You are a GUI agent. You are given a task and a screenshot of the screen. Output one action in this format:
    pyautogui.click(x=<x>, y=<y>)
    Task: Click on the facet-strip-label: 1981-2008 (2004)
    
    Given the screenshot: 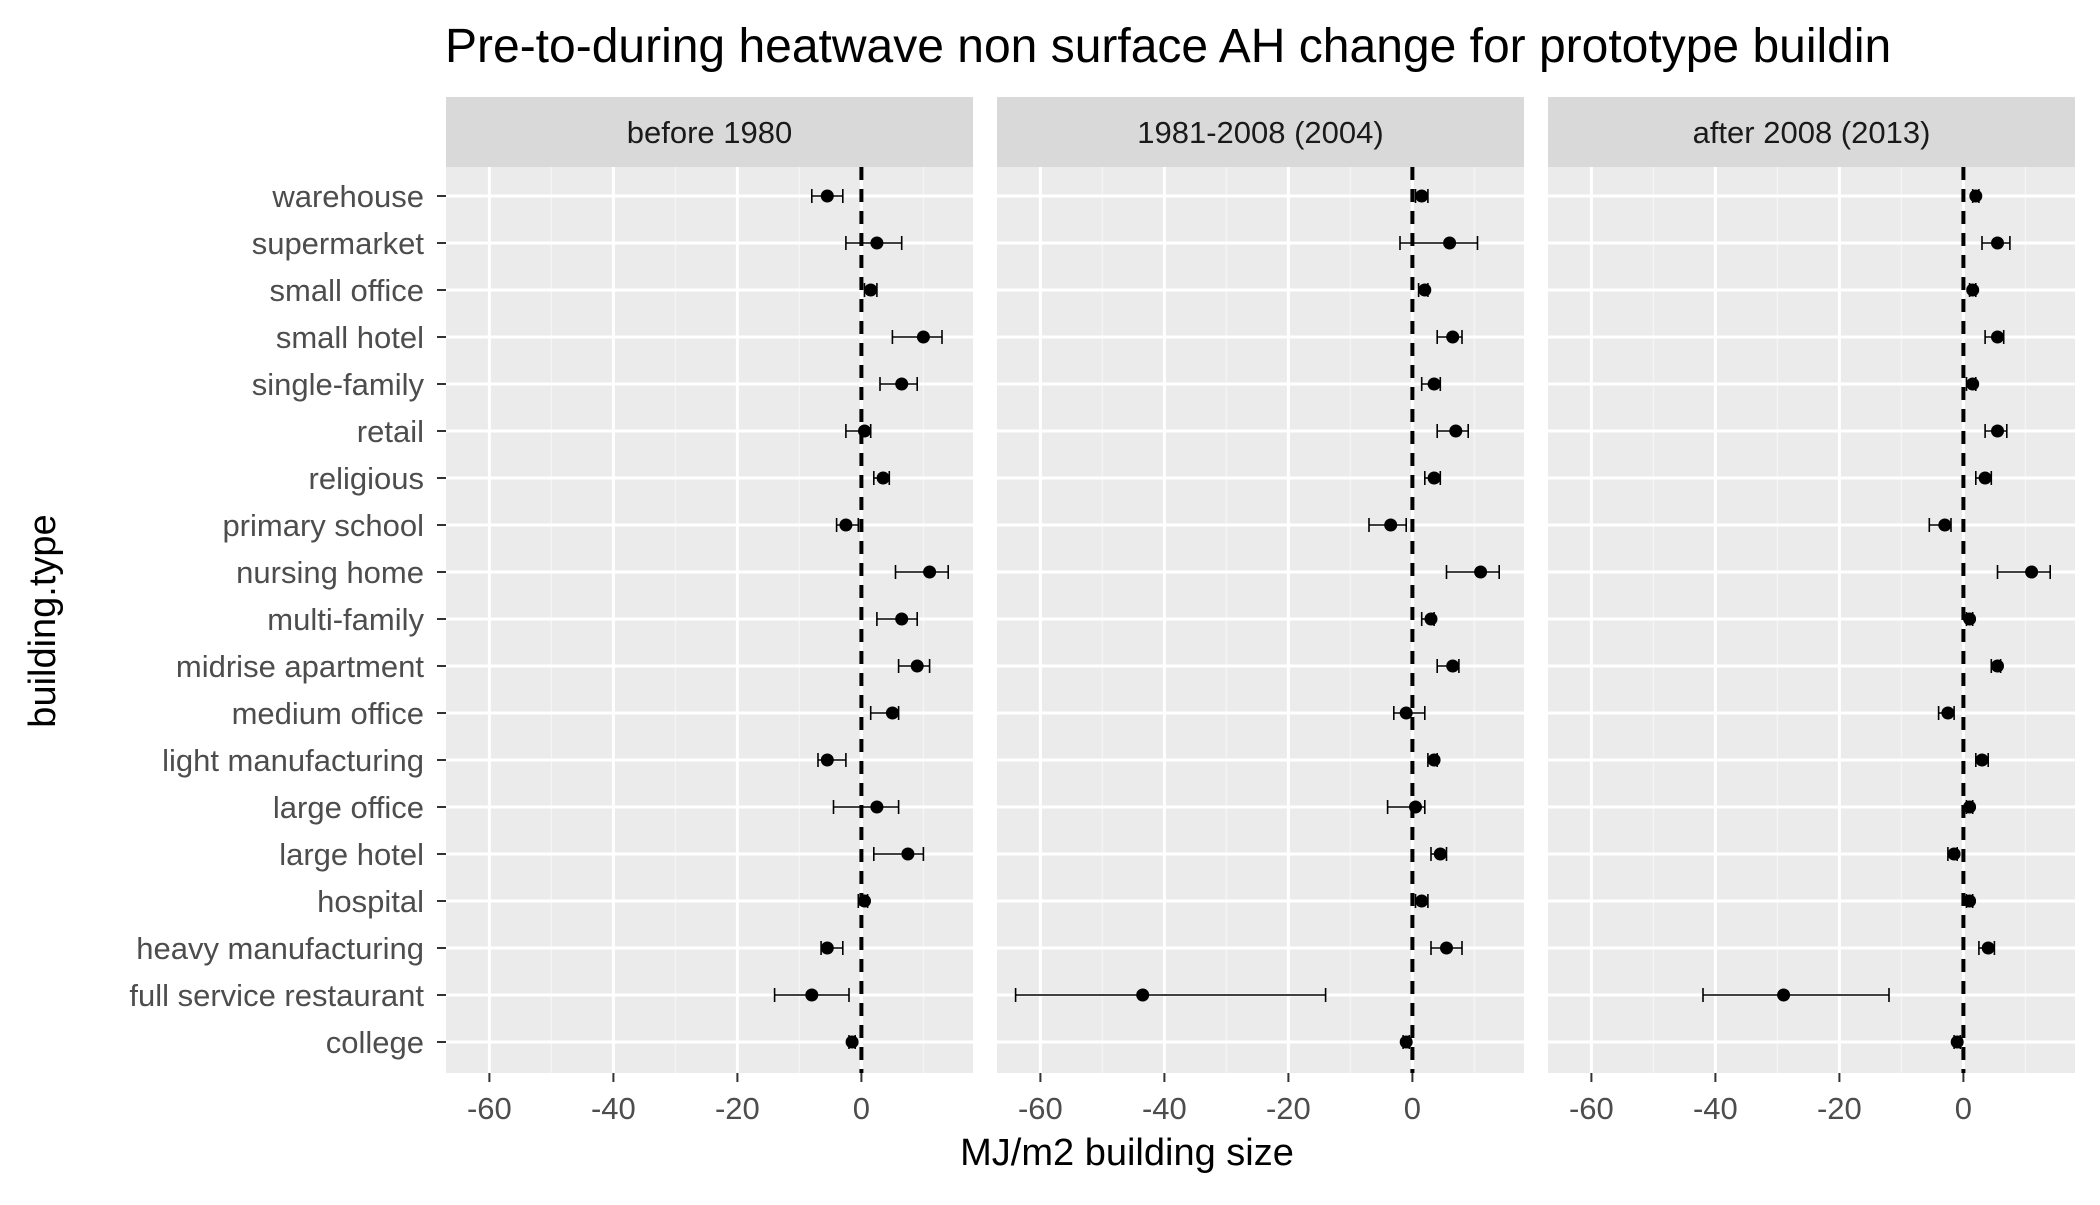 What is the action you would take?
    pyautogui.click(x=1260, y=132)
    